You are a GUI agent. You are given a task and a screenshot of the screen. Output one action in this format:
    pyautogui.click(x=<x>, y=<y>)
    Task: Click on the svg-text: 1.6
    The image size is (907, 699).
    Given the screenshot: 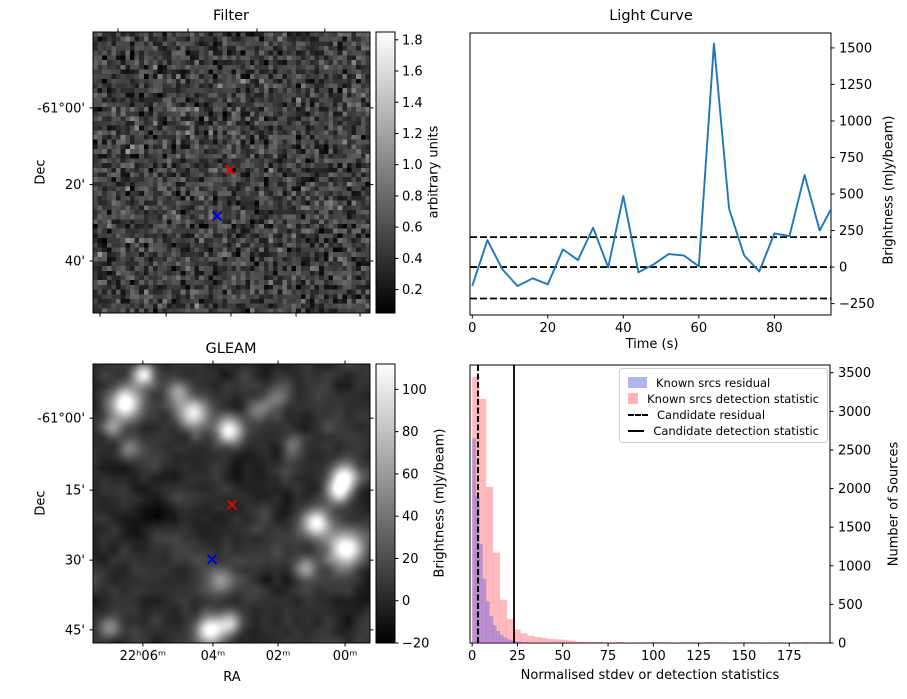 What is the action you would take?
    pyautogui.click(x=412, y=72)
    